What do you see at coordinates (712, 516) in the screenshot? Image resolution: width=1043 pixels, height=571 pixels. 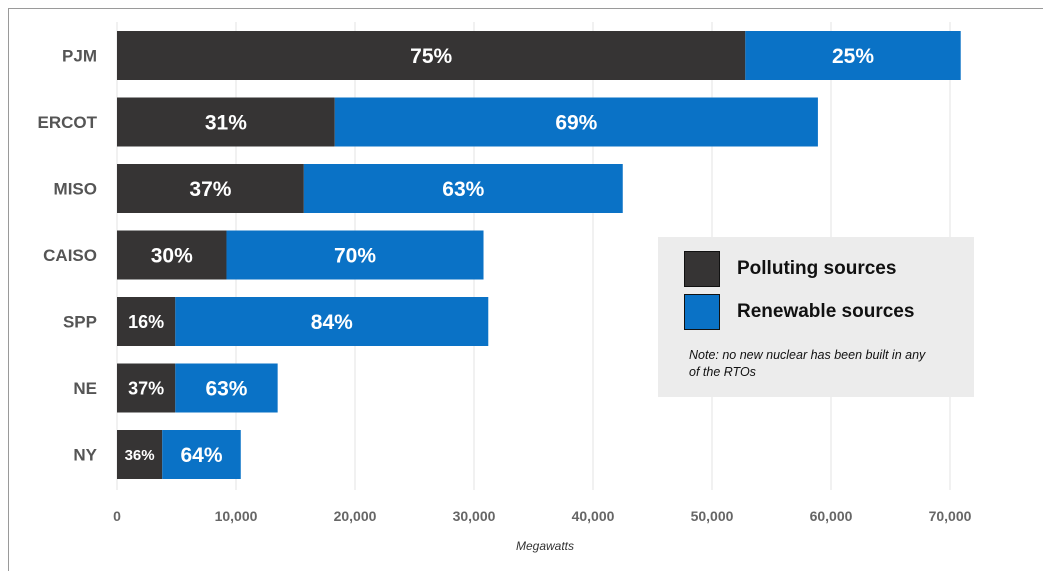 I see `x-tick-label: 50,000` at bounding box center [712, 516].